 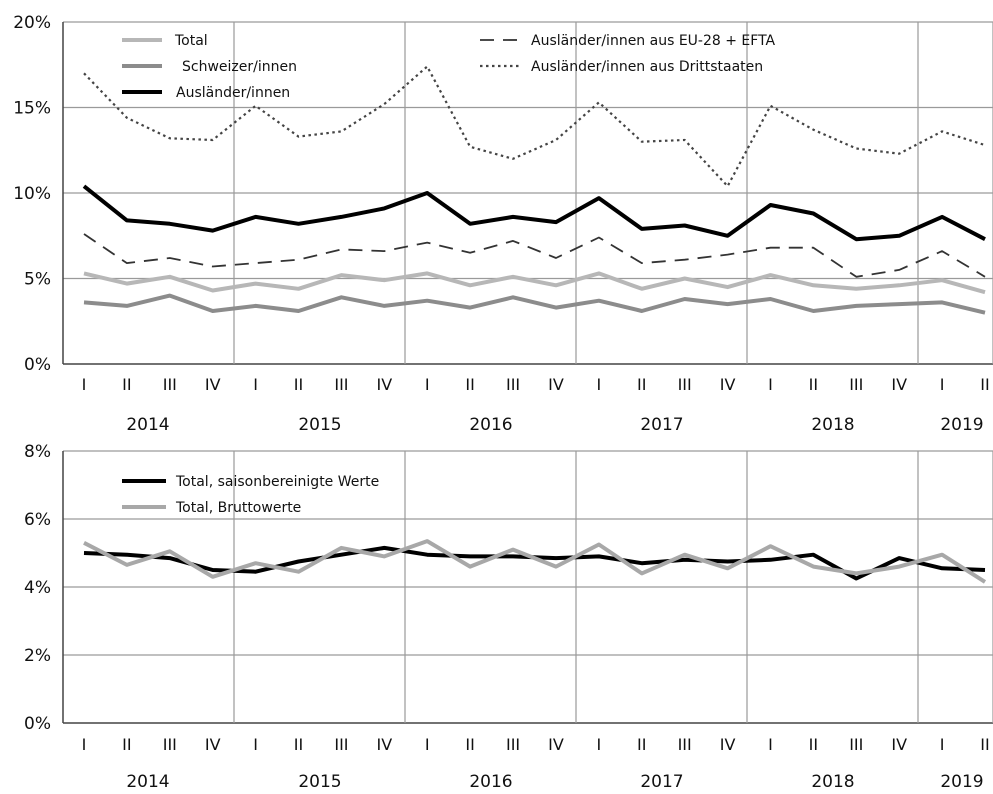 What do you see at coordinates (37, 520) in the screenshot?
I see `y-tick-label: 6%` at bounding box center [37, 520].